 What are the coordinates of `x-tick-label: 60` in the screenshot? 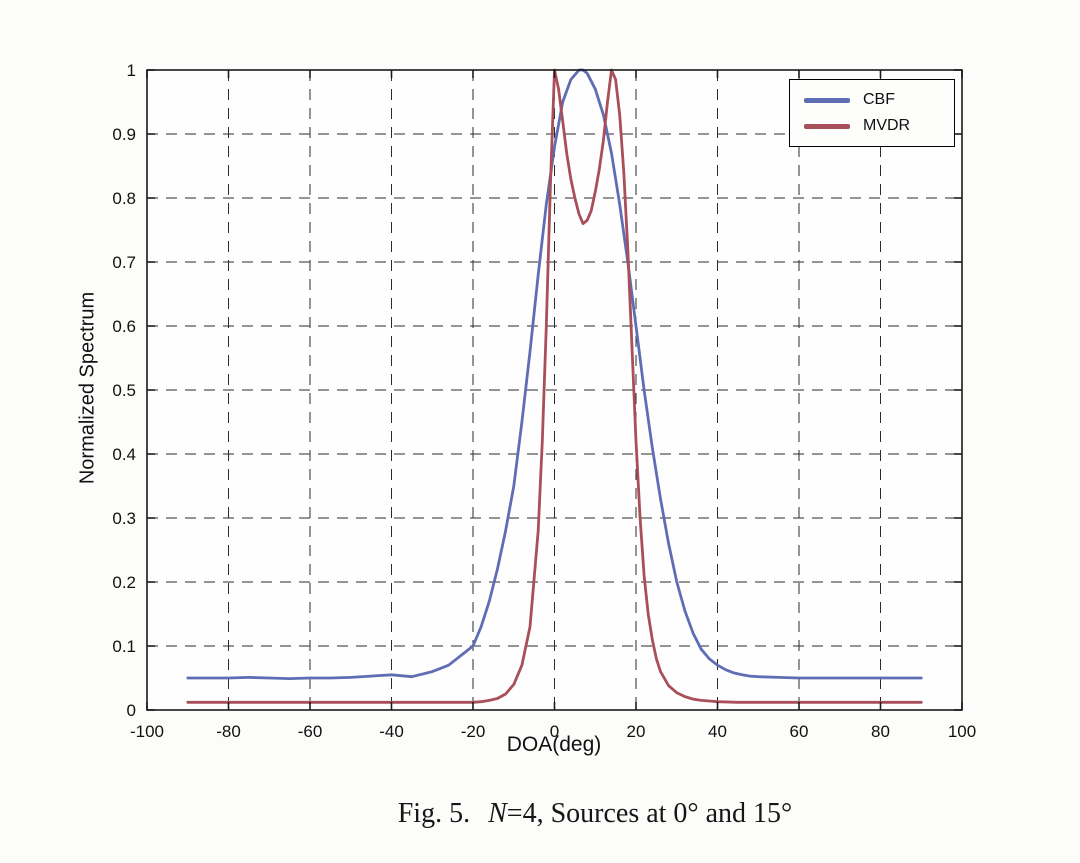 It's located at (799, 731).